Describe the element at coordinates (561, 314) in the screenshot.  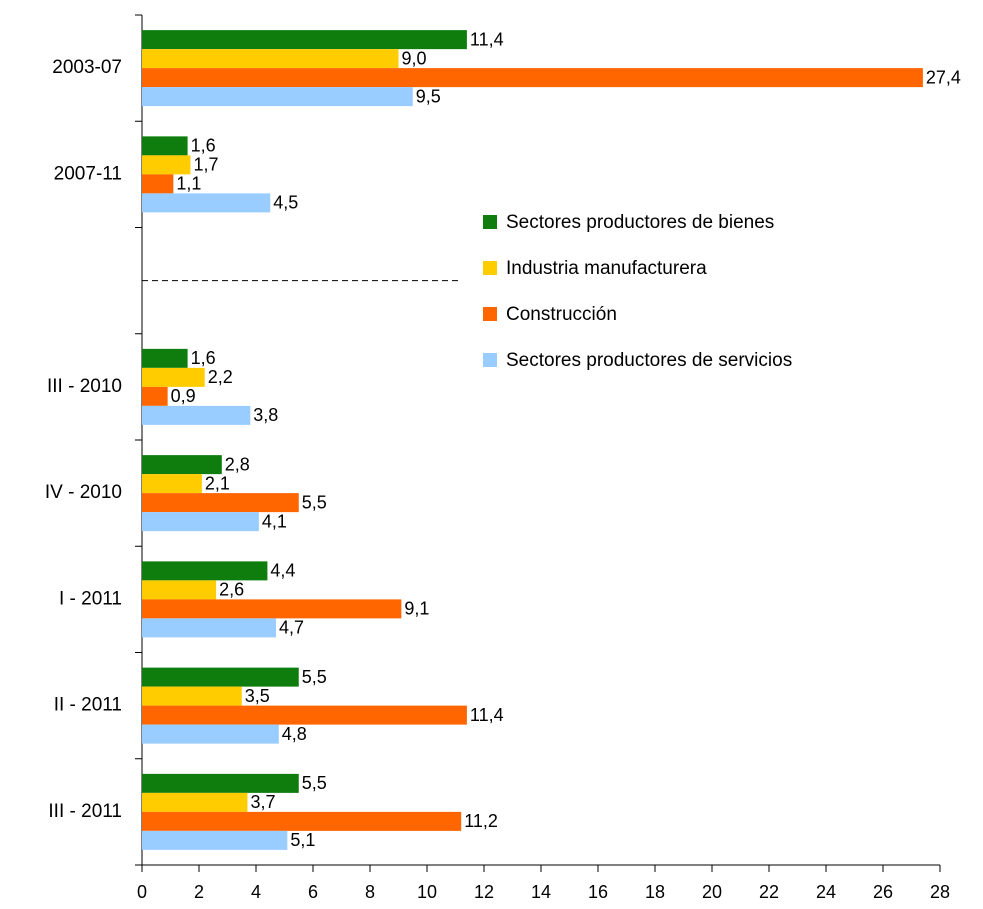
I see `legend-label: Construcción` at that location.